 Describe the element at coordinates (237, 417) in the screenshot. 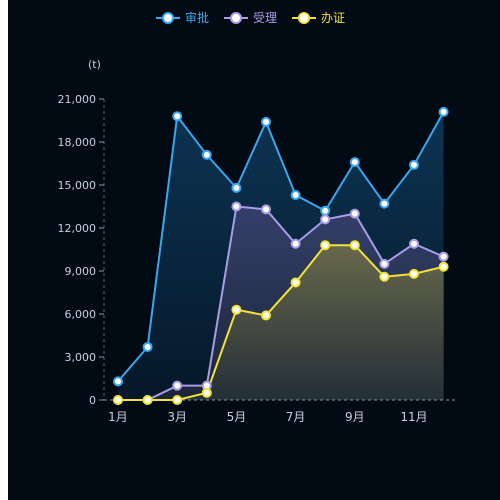

I see `x-tick-label: 5月` at that location.